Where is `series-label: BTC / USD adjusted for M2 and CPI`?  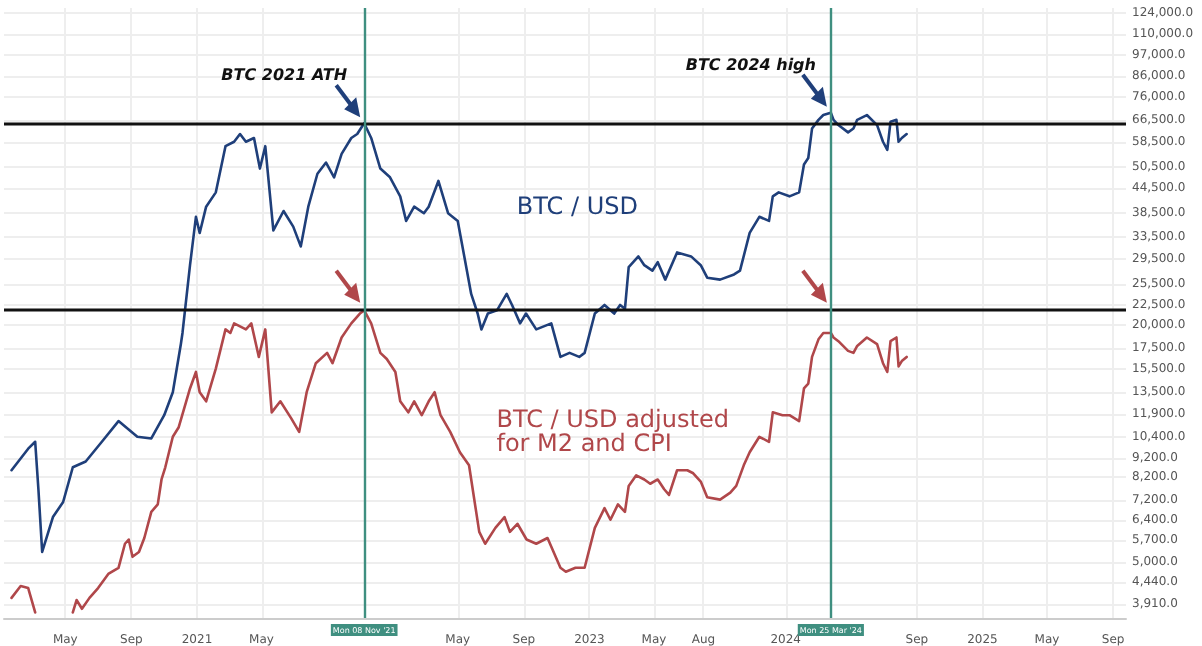 series-label: BTC / USD adjusted for M2 and CPI is located at coordinates (612, 430).